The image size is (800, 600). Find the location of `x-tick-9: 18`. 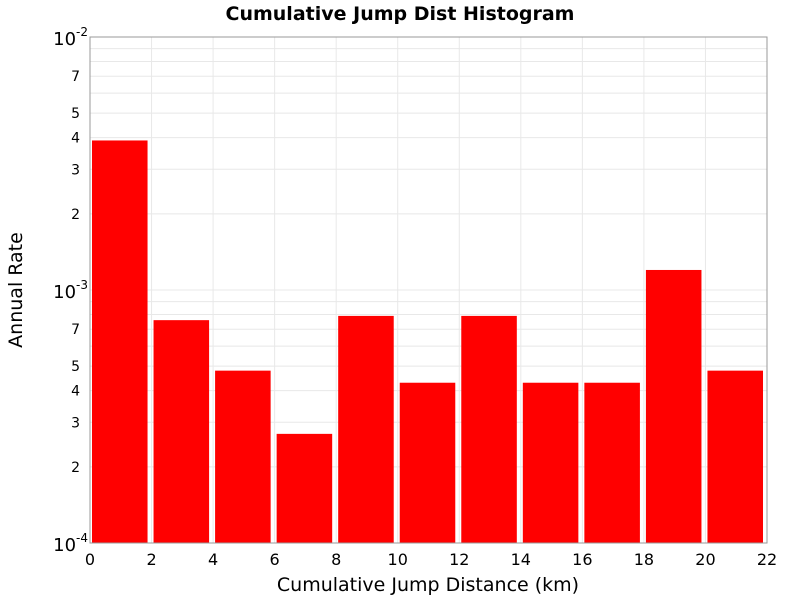

x-tick-9: 18 is located at coordinates (644, 559).